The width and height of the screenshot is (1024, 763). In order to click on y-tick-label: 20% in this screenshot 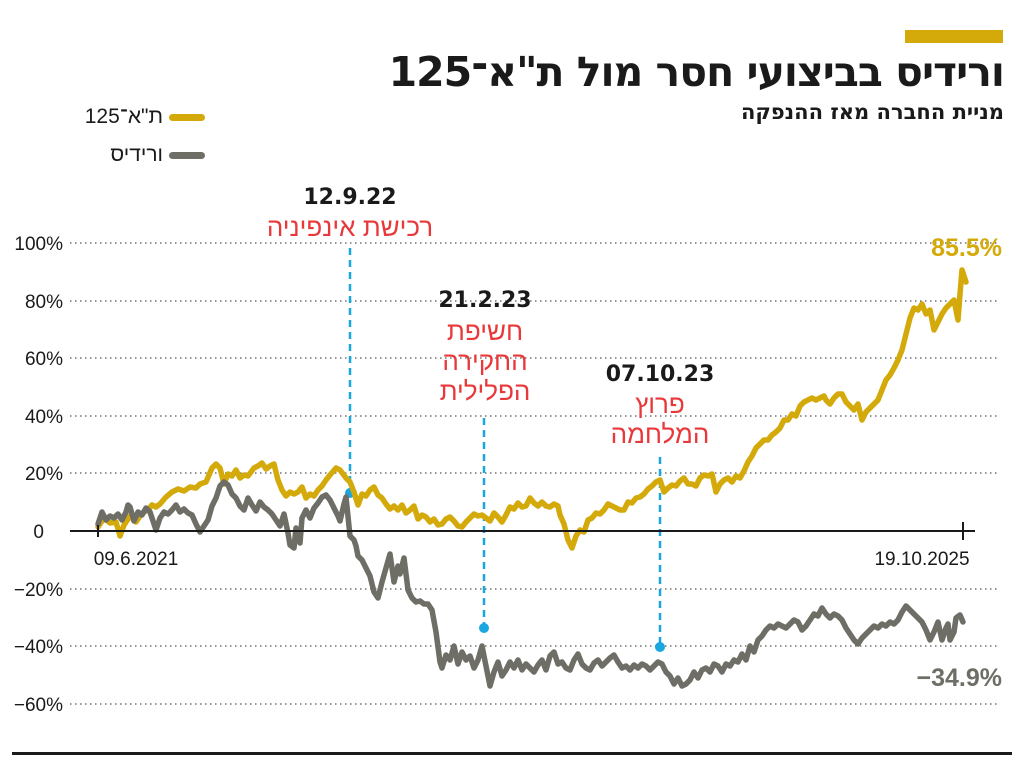, I will do `click(44, 474)`.